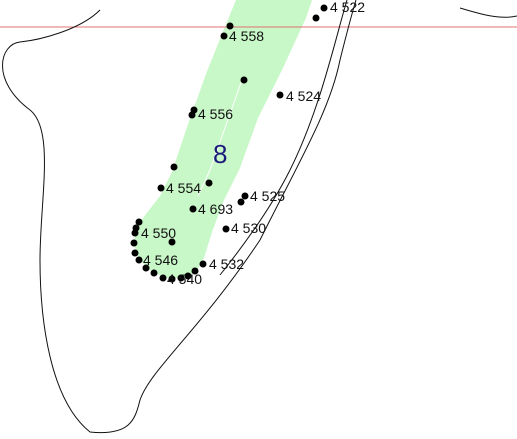  What do you see at coordinates (215, 114) in the screenshot?
I see `point-label-4556: 4 556` at bounding box center [215, 114].